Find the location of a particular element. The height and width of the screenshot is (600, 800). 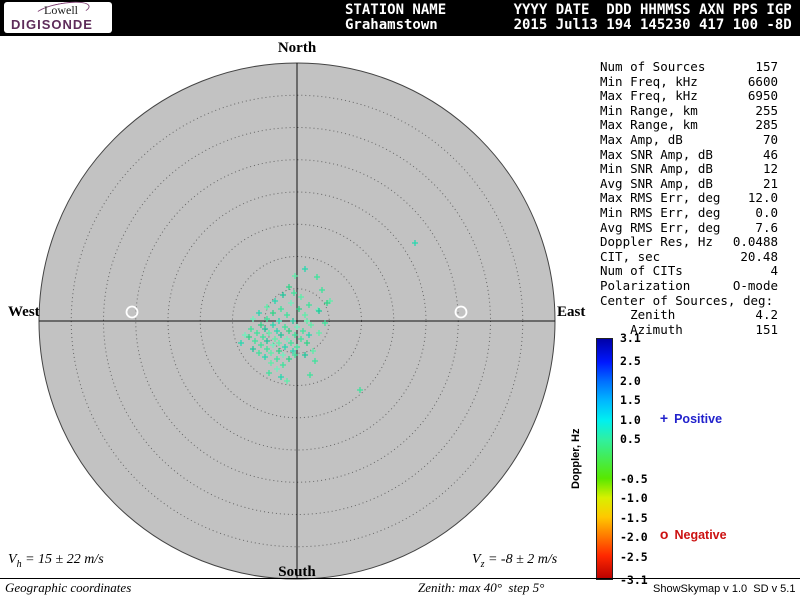

compass-west-label: West is located at coordinates (24, 312).